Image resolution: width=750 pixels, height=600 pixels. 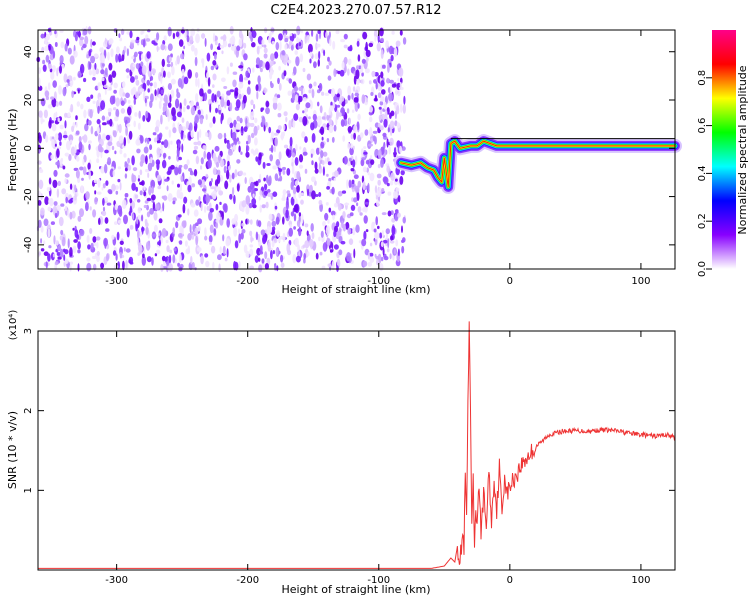 What do you see at coordinates (510, 281) in the screenshot?
I see `spectrogram-x-tick-label: 0` at bounding box center [510, 281].